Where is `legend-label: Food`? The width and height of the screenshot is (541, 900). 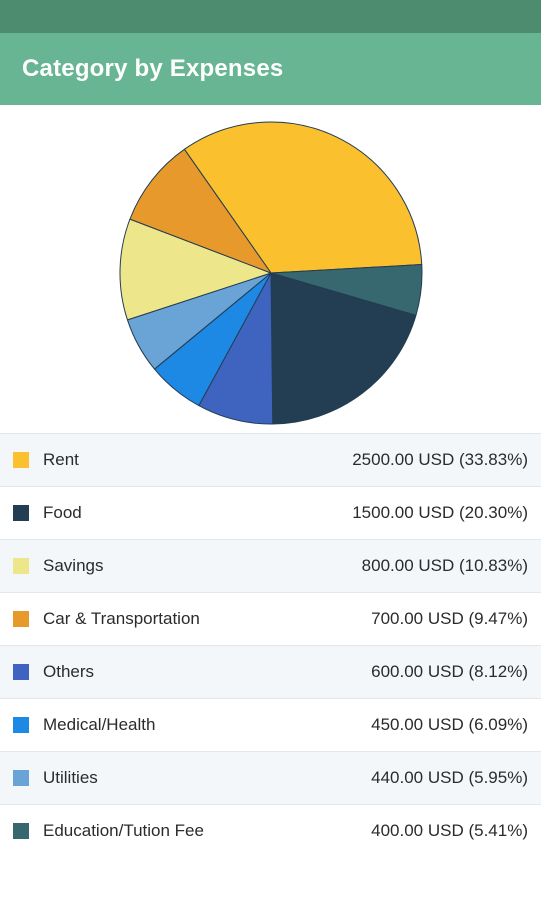
legend-label: Food is located at coordinates (62, 512).